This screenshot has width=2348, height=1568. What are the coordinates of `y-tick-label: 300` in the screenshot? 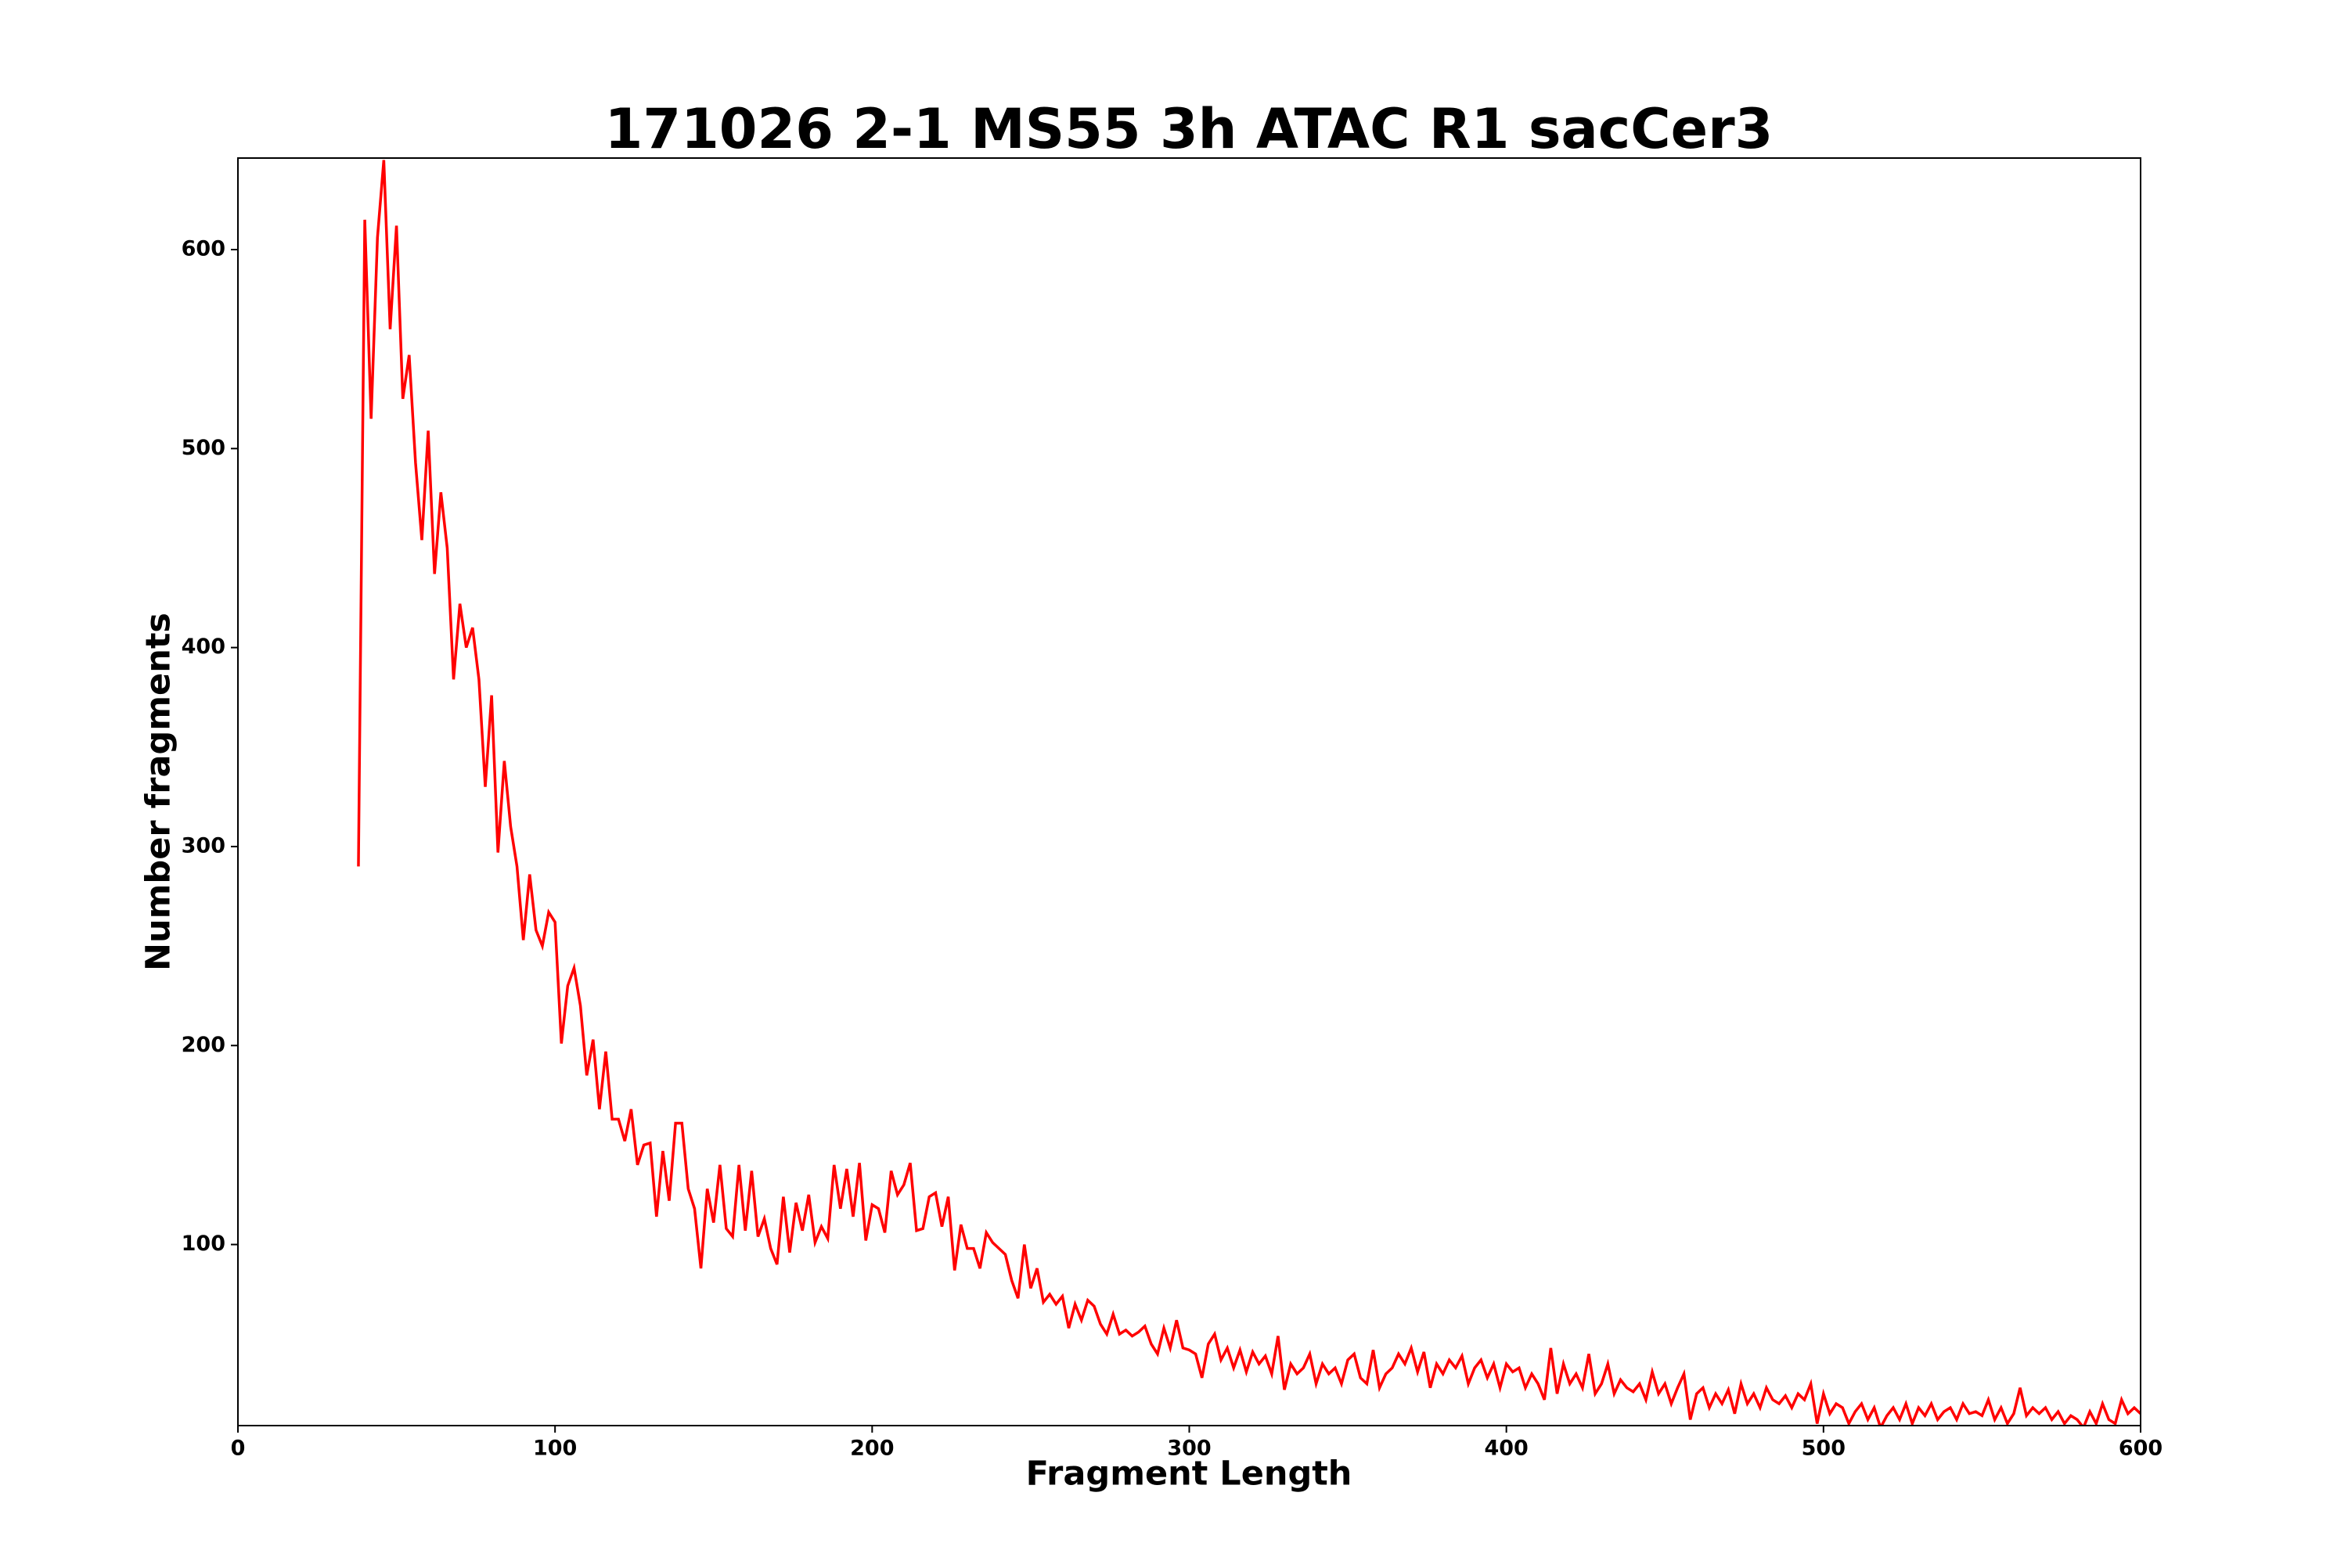 It's located at (204, 845).